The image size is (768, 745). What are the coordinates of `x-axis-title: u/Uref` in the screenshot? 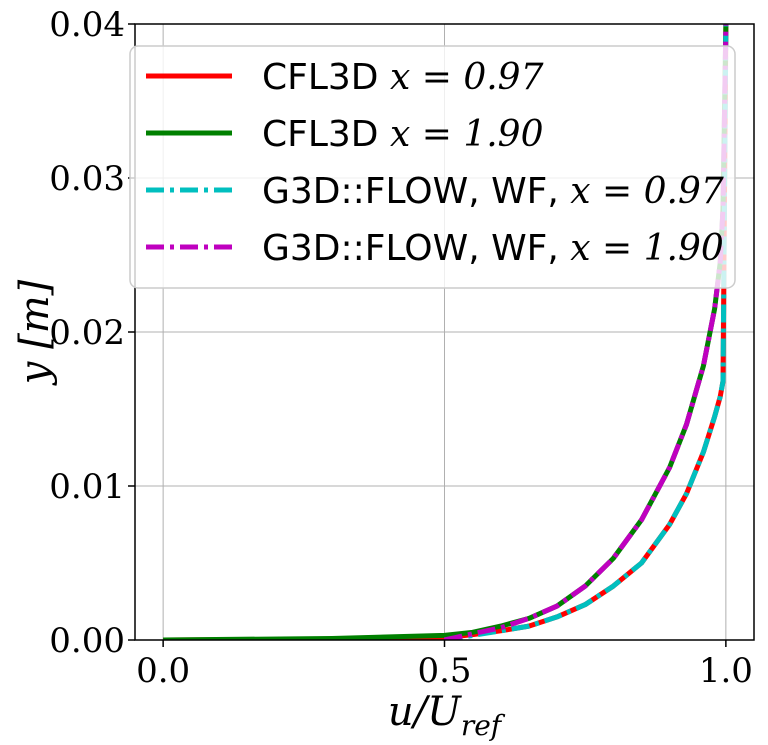 It's located at (447, 715).